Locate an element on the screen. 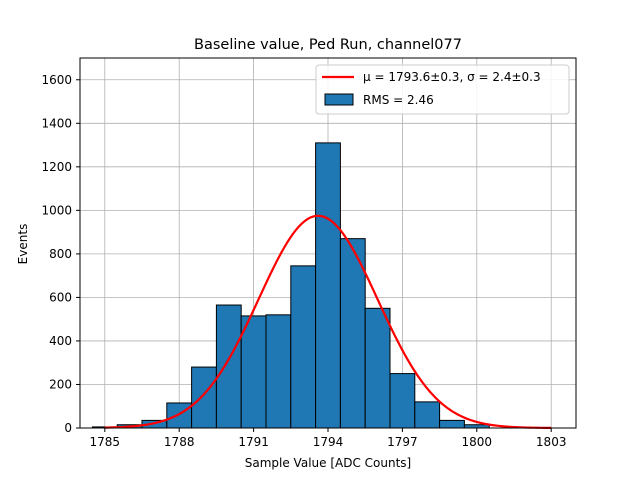  x-tick-label: 1797 is located at coordinates (402, 442).